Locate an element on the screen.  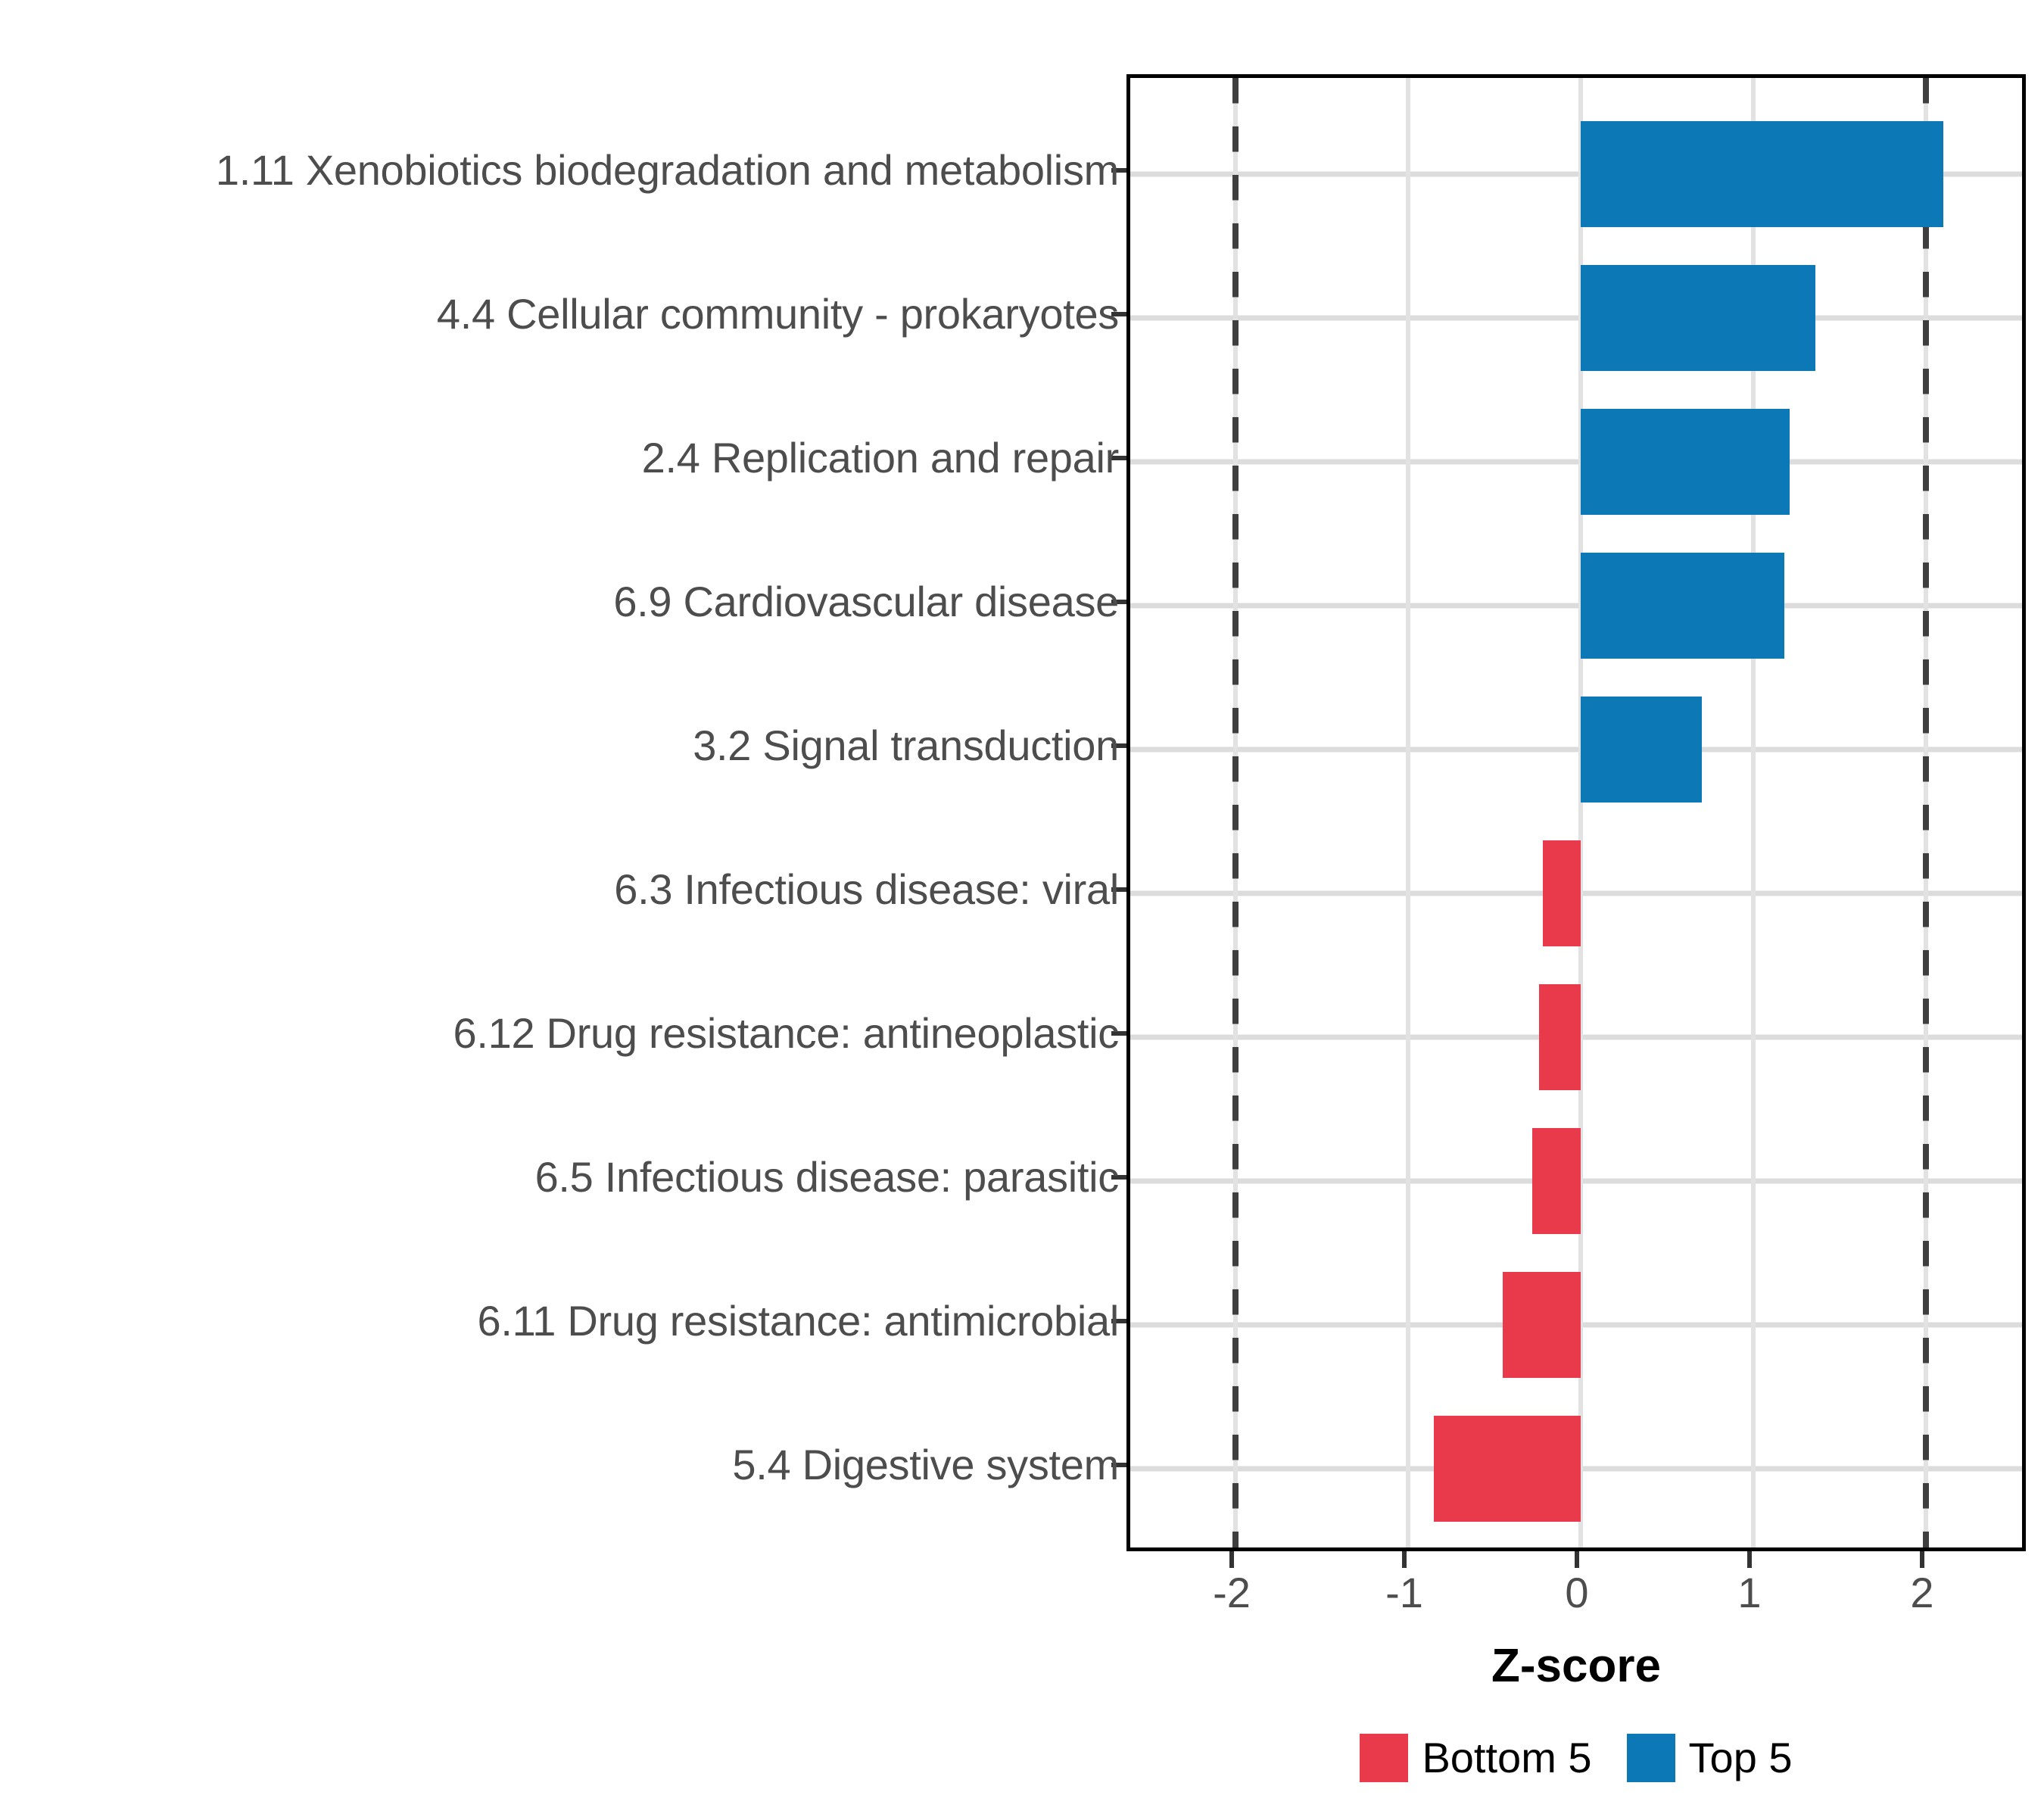
y-axis-tick-label: 4.4 Cellular community - prokaryotes is located at coordinates (777, 314).